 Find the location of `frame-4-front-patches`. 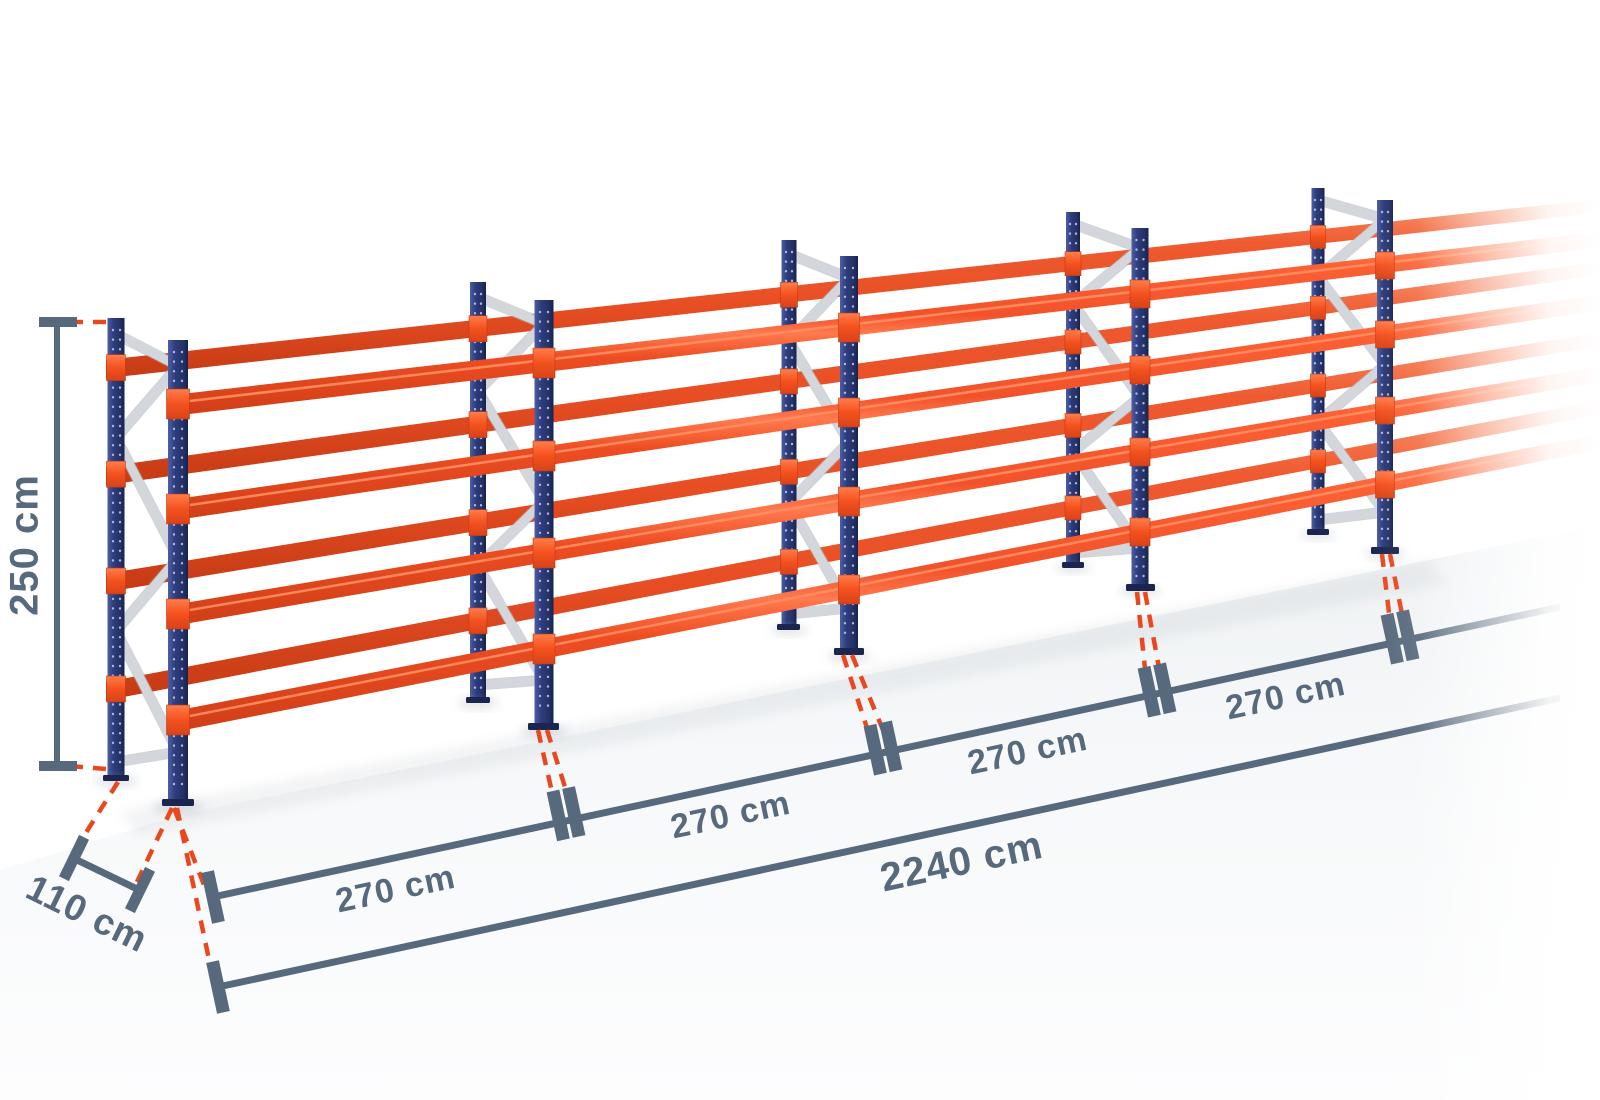

frame-4-front-patches is located at coordinates (1140, 413).